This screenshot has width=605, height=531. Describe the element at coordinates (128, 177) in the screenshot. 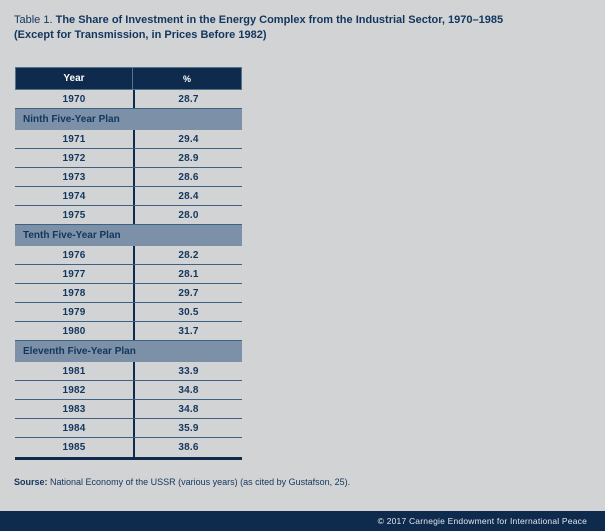

I see `table-row: 1973 28.6` at that location.